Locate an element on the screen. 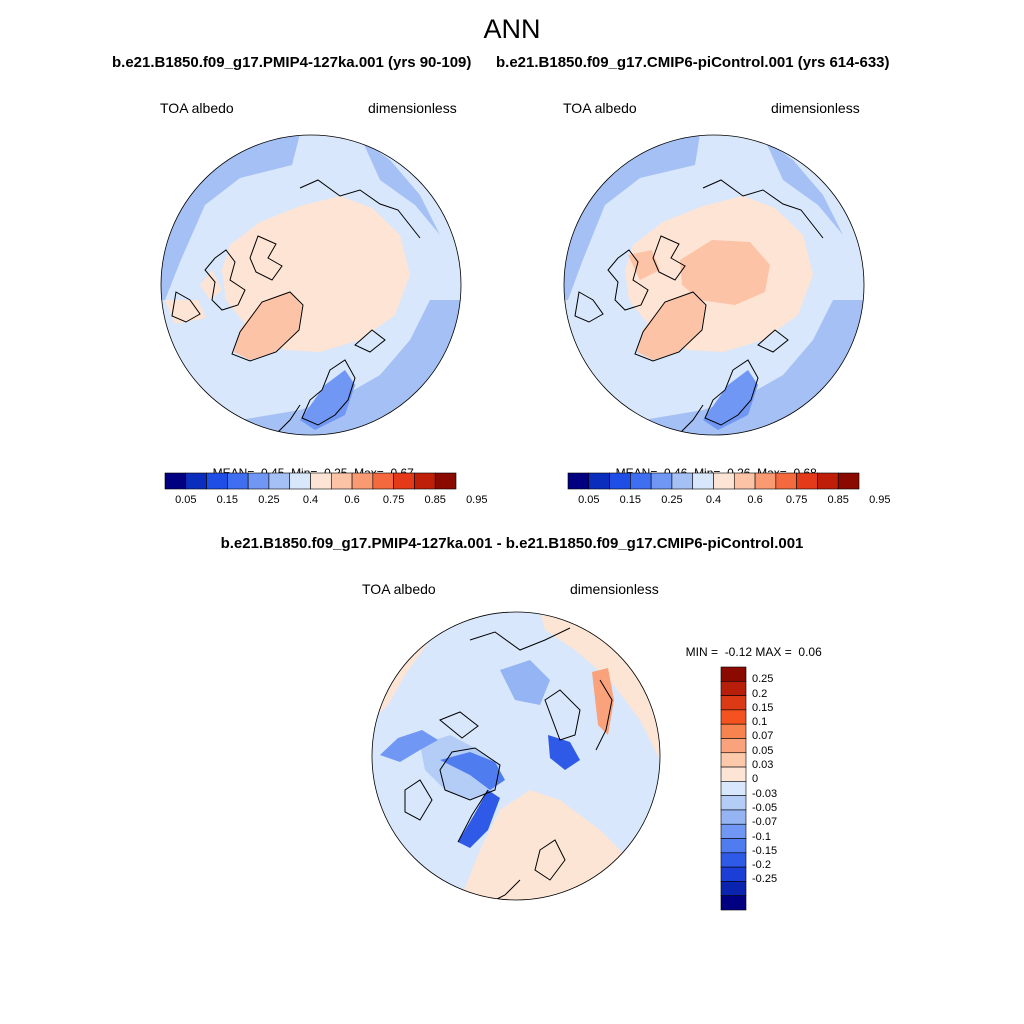  panel-3-alaska-negative is located at coordinates (409, 746).